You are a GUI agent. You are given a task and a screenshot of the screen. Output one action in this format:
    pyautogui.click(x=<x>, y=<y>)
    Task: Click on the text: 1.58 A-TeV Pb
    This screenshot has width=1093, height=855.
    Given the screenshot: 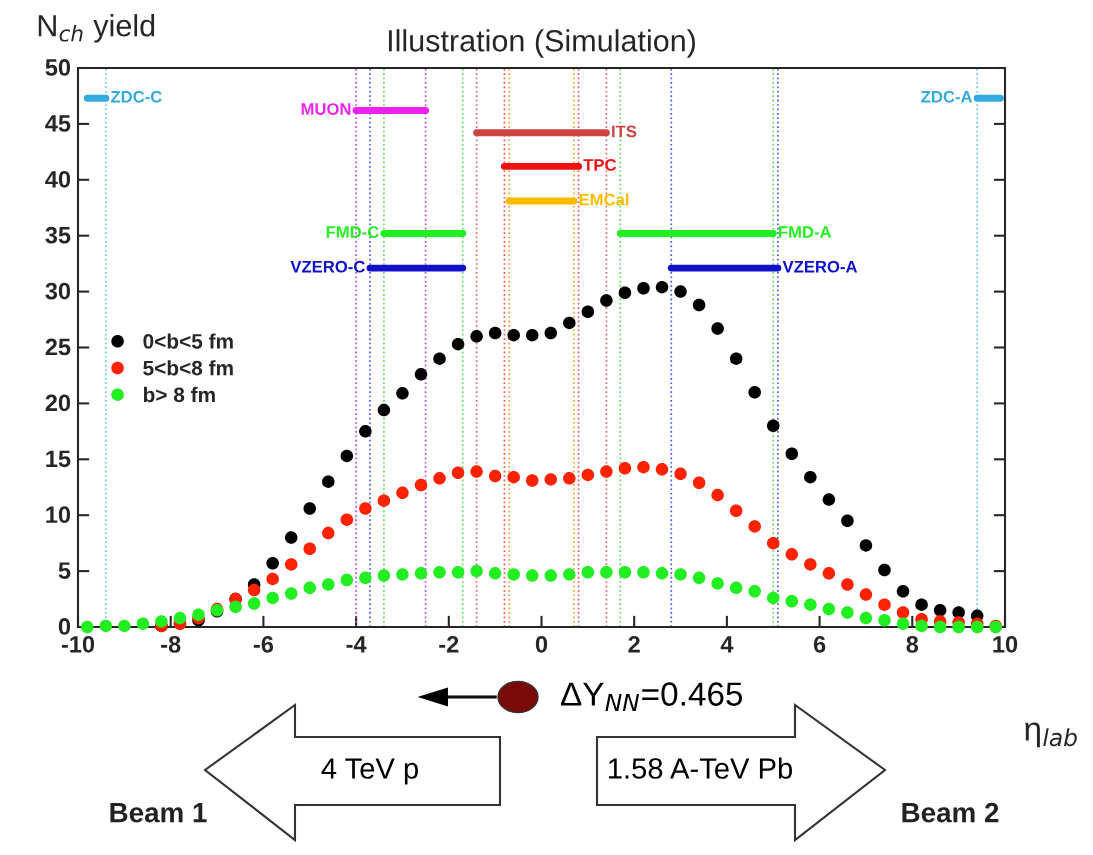 What is the action you would take?
    pyautogui.click(x=701, y=768)
    